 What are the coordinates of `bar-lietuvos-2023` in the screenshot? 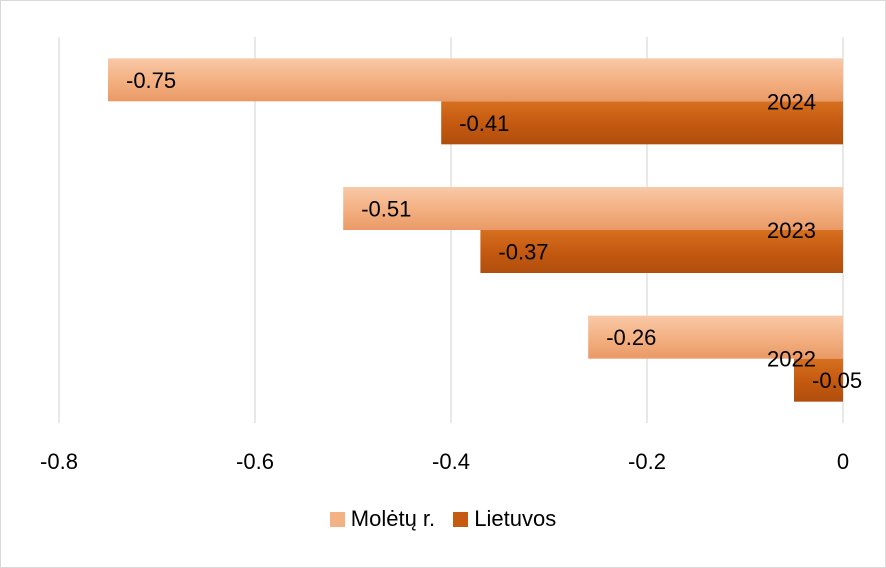 It's located at (661, 251).